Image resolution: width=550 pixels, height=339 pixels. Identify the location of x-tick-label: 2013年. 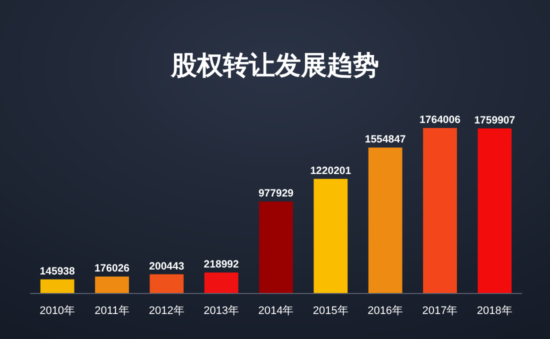
(222, 311).